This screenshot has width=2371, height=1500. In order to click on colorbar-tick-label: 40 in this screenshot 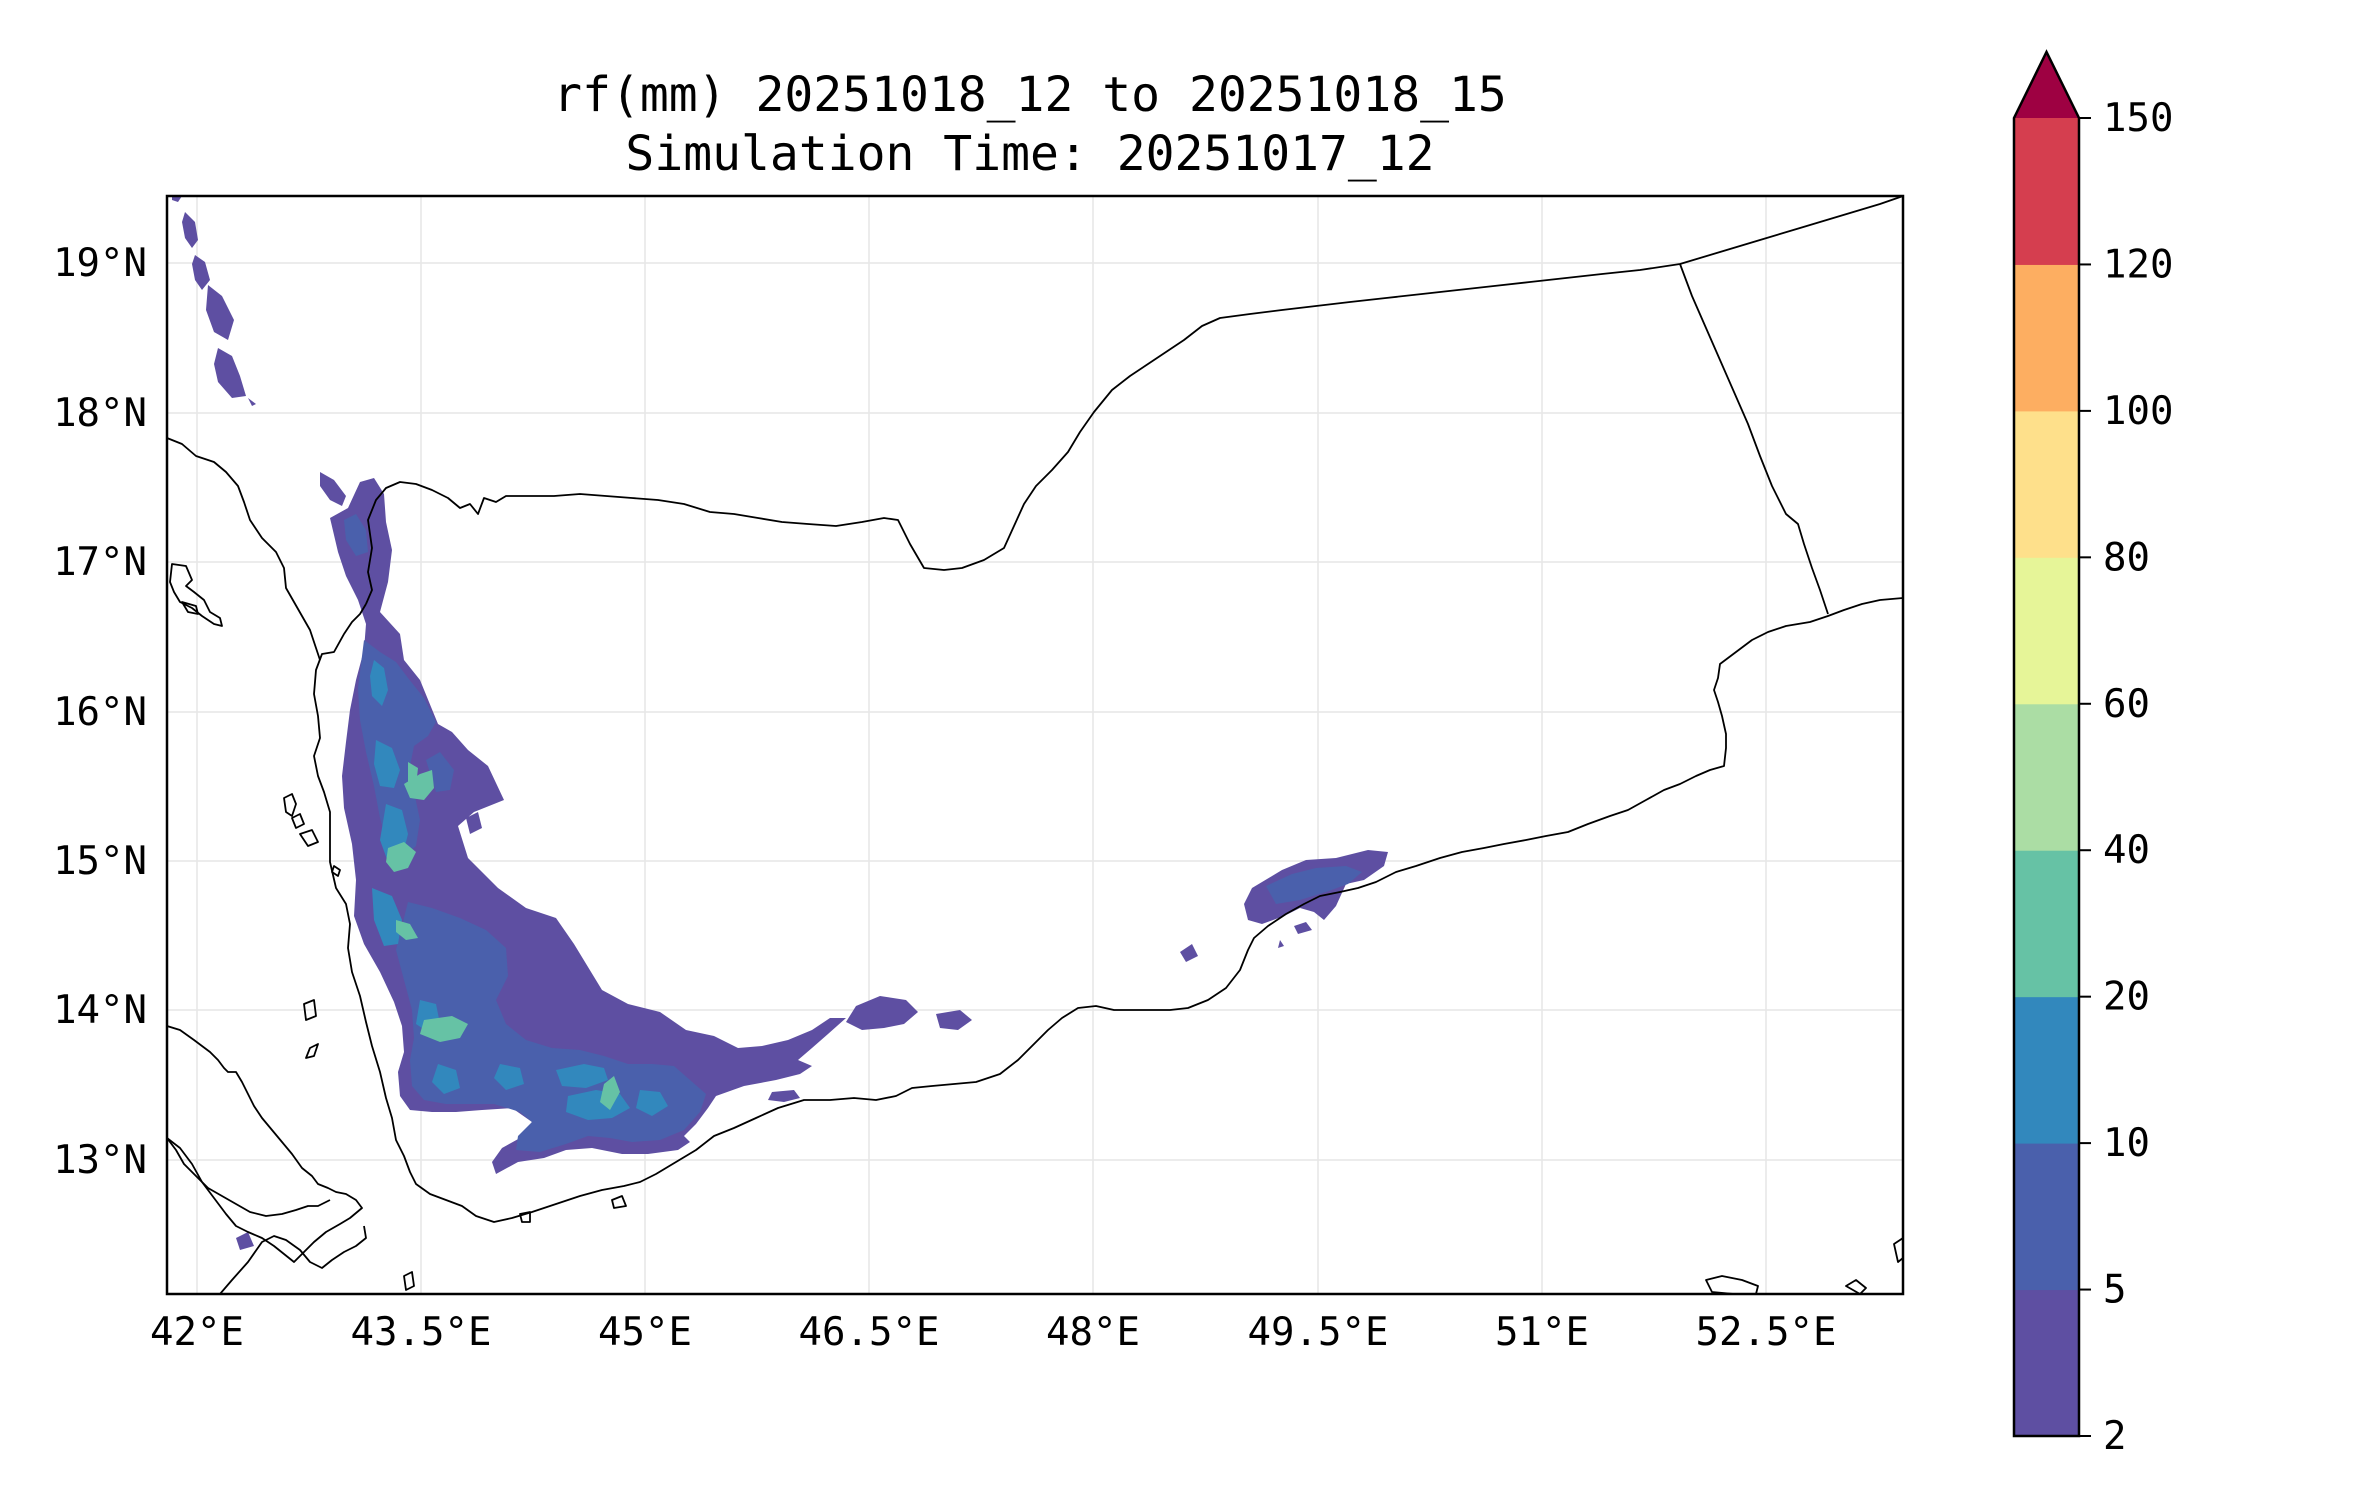, I will do `click(2126, 850)`.